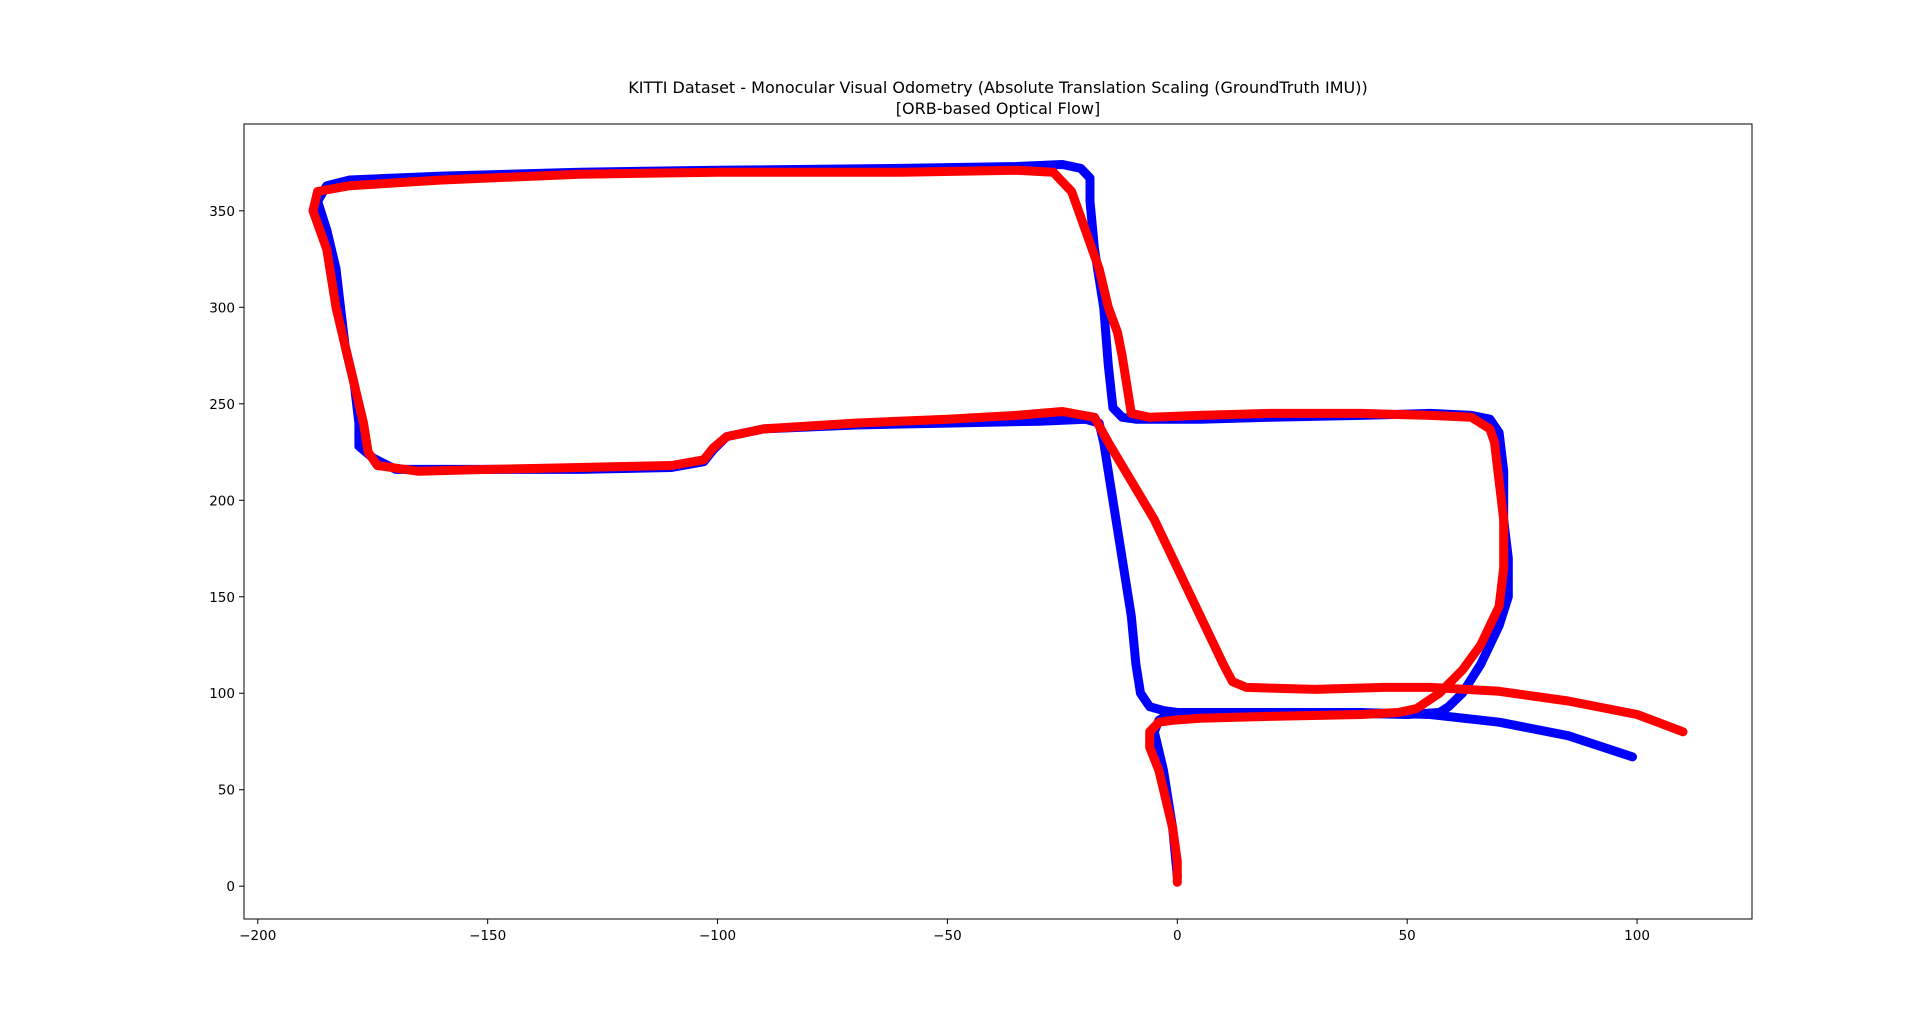  Describe the element at coordinates (226, 791) in the screenshot. I see `y-tick-label: 50` at that location.